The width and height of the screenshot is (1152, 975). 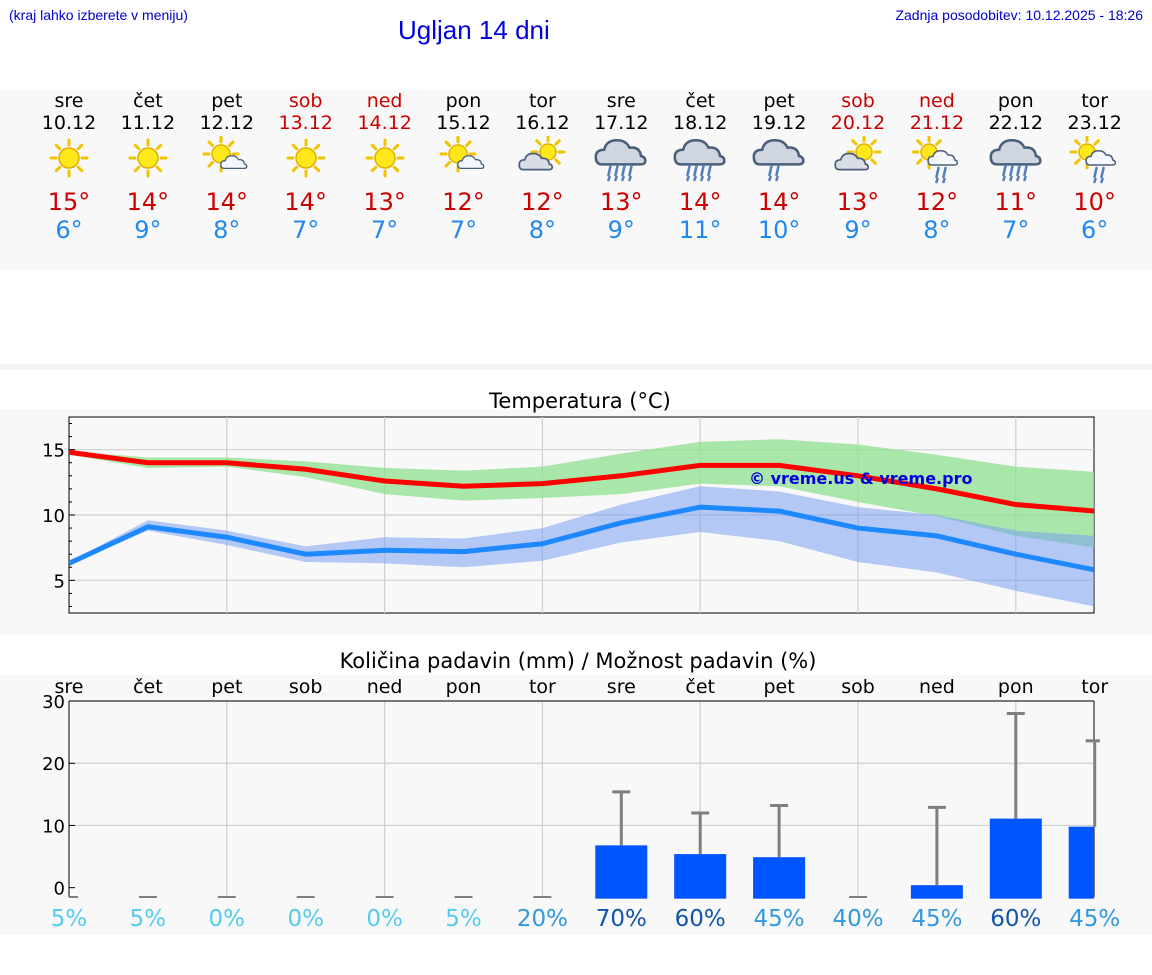 What do you see at coordinates (1016, 202) in the screenshot?
I see `day-high-temp: 11°` at bounding box center [1016, 202].